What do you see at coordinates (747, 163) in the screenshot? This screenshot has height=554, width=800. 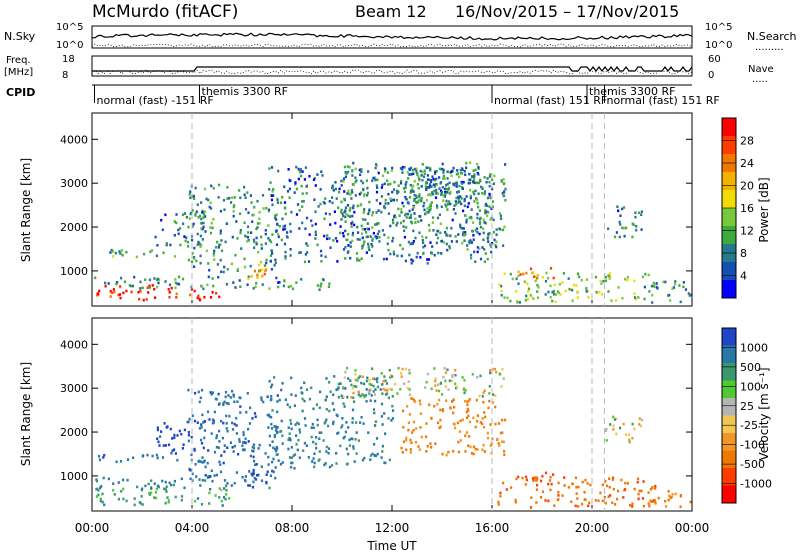 I see `colorbar-tick: 24` at bounding box center [747, 163].